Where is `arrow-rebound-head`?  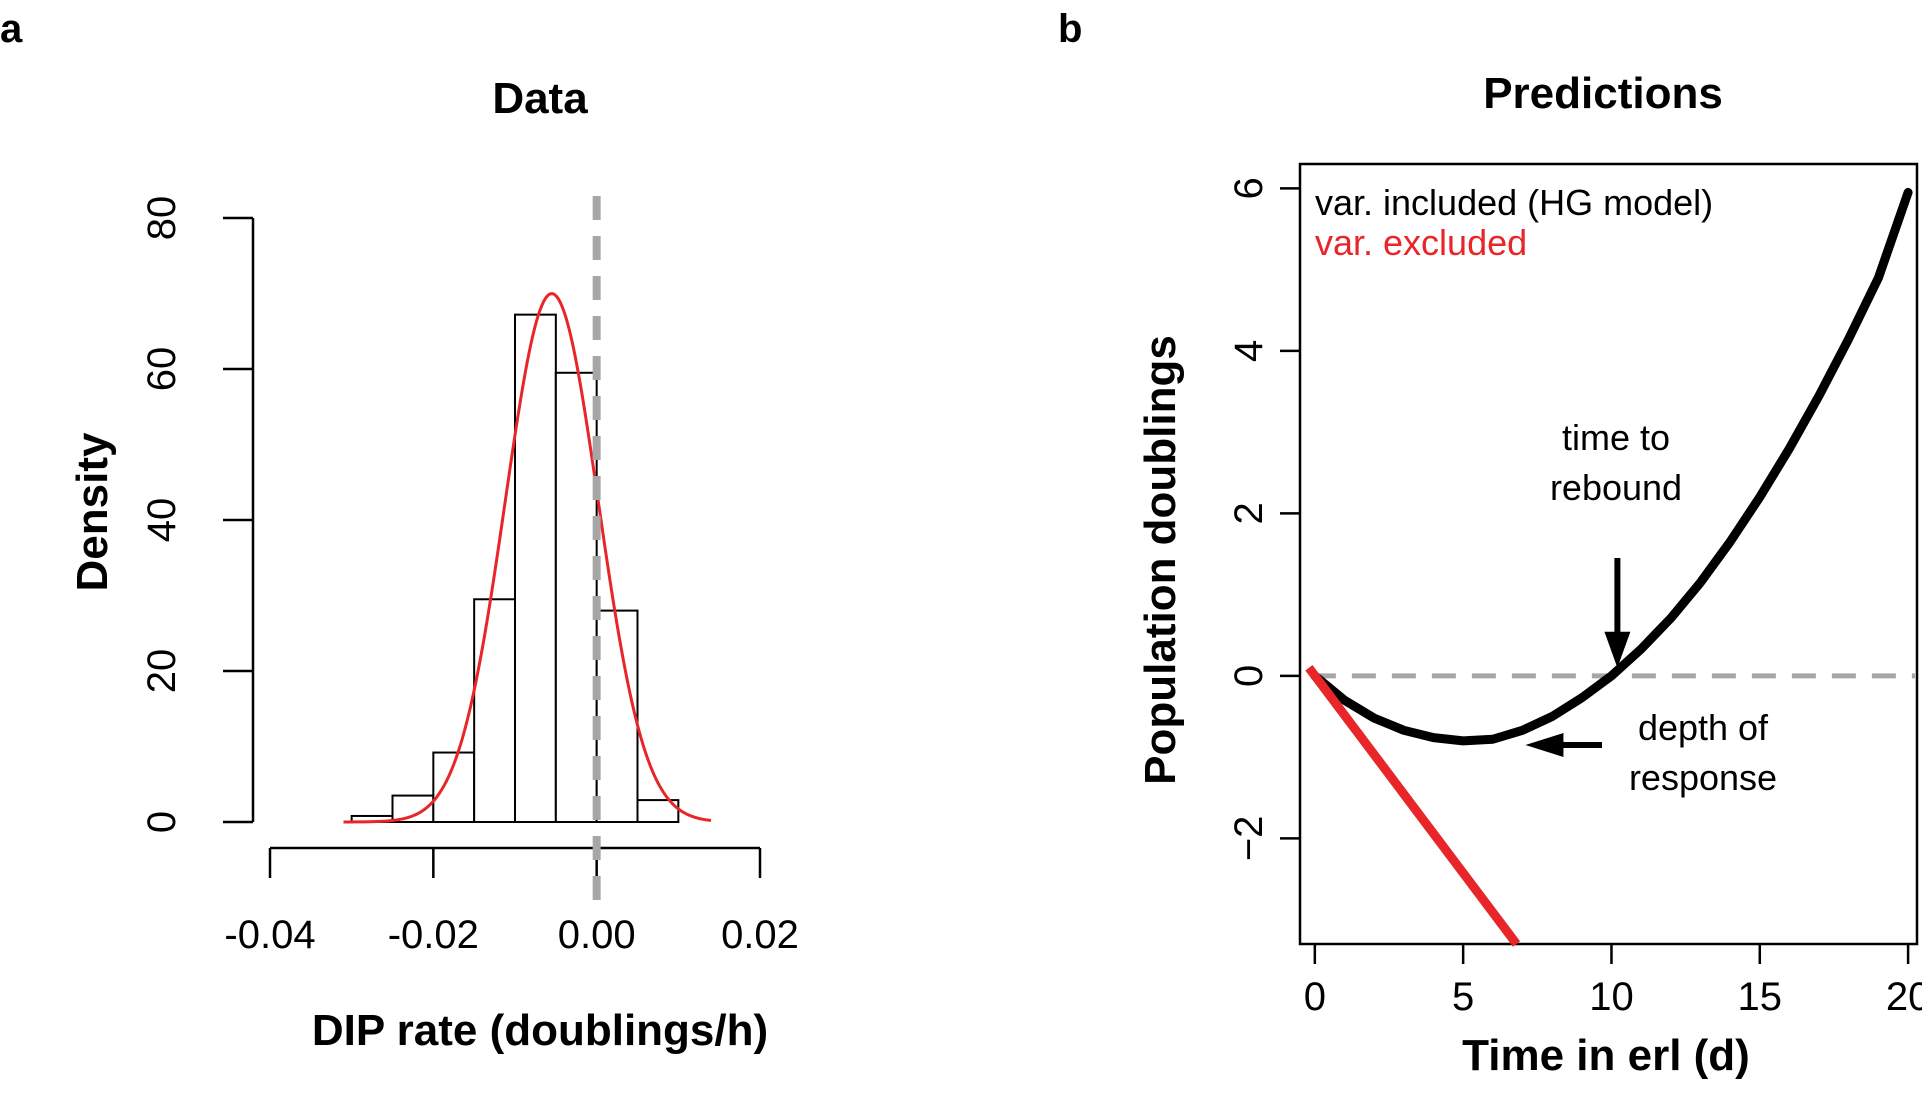 arrow-rebound-head is located at coordinates (1617, 649).